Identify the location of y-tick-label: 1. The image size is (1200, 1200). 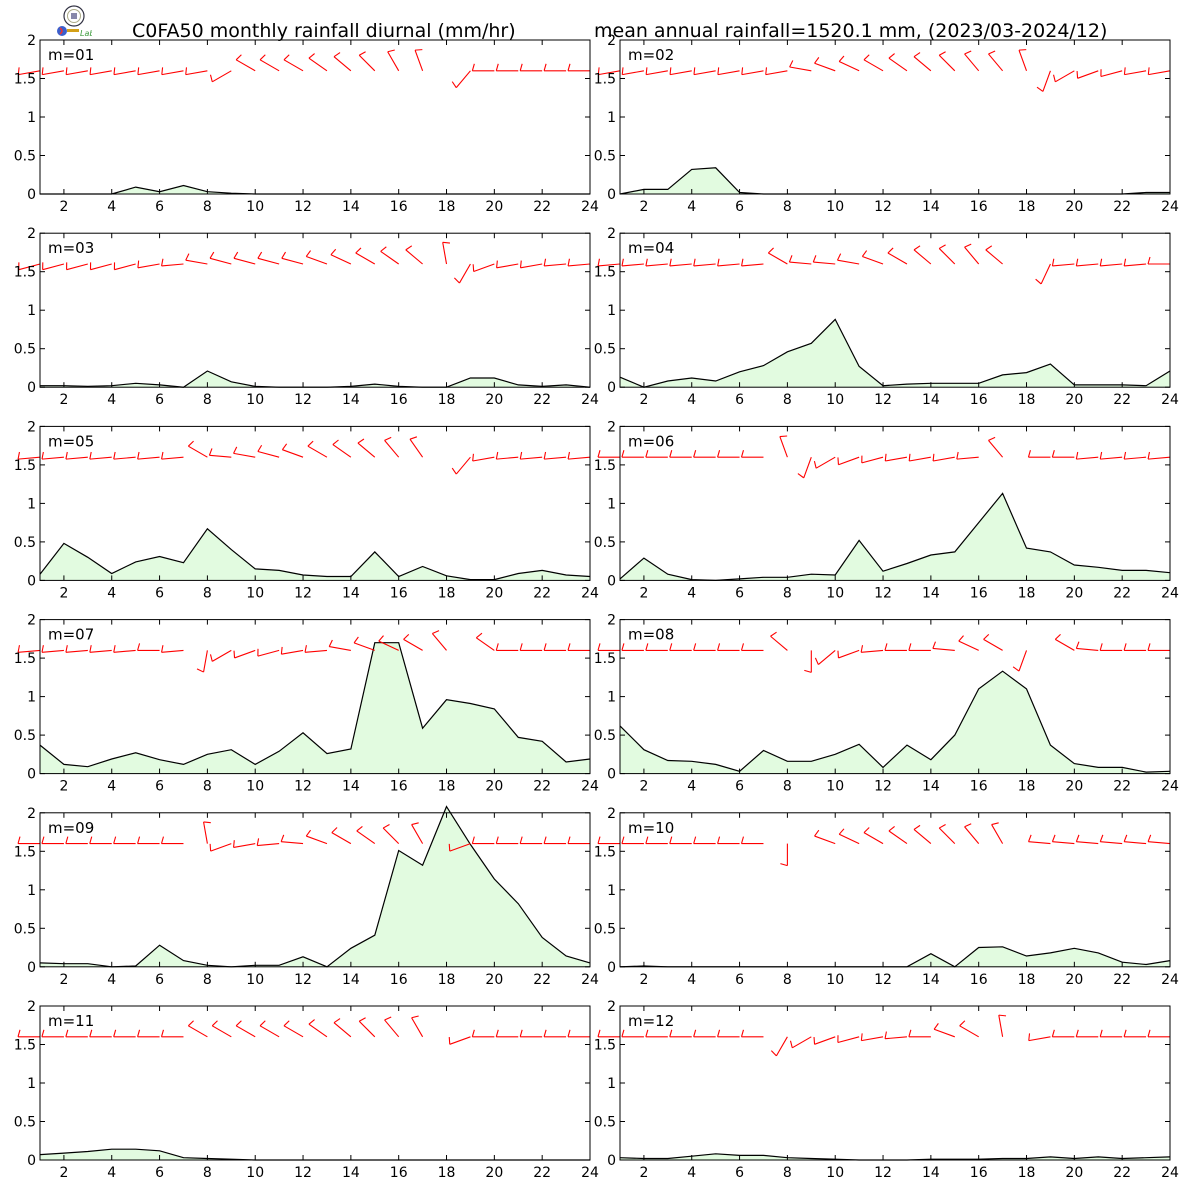
(611, 311).